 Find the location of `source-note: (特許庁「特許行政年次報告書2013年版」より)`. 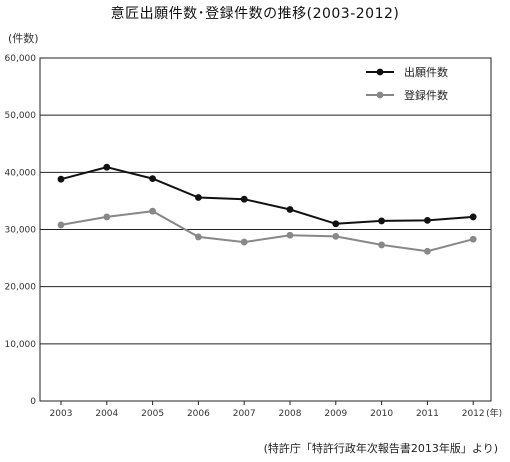

source-note: (特許庁「特許行政年次報告書2013年版」より) is located at coordinates (380, 448).